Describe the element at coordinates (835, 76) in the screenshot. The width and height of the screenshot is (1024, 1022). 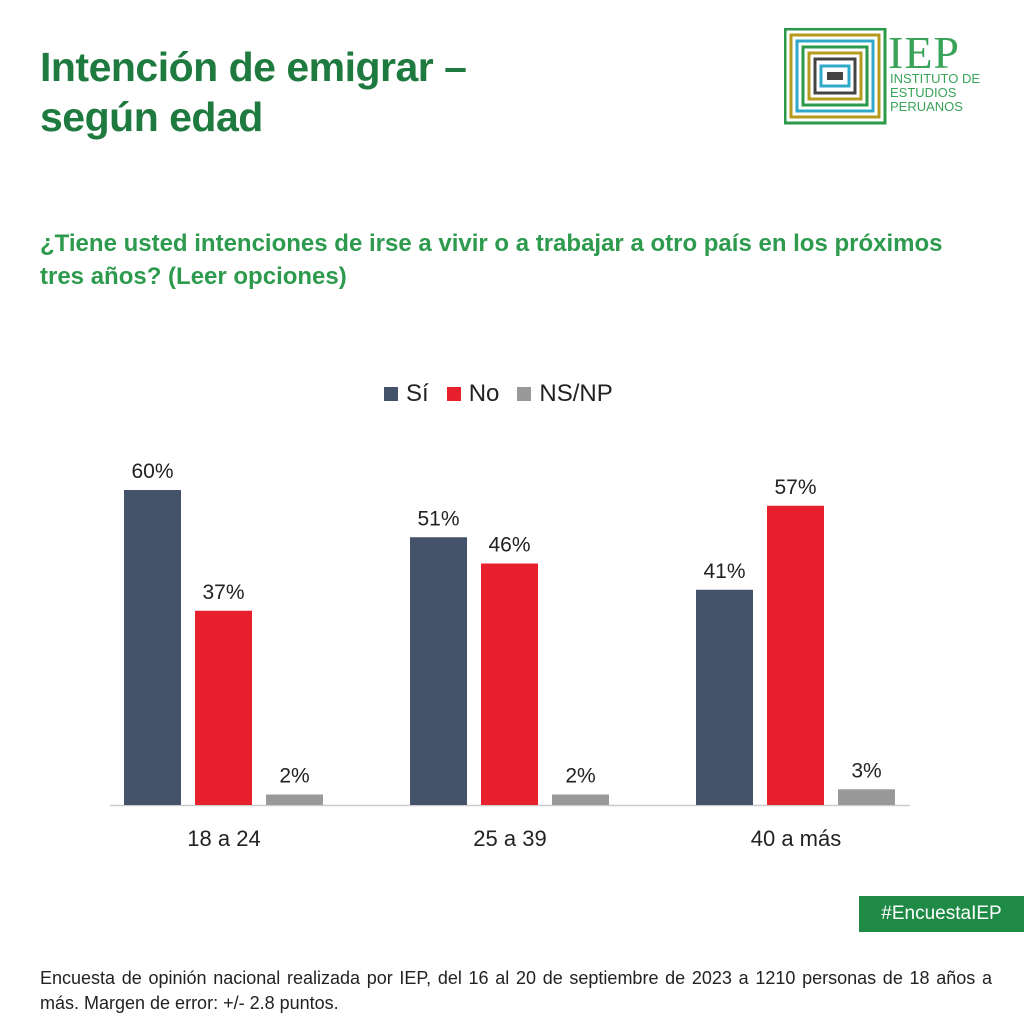
I see `iep-logo-icon` at that location.